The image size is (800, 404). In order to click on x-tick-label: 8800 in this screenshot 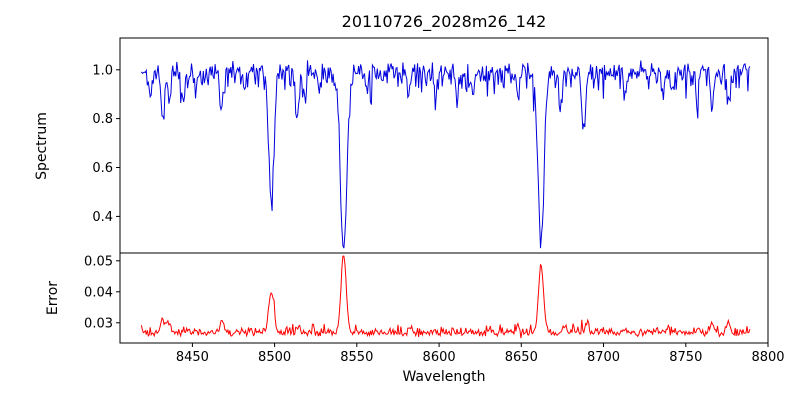, I will do `click(767, 357)`.